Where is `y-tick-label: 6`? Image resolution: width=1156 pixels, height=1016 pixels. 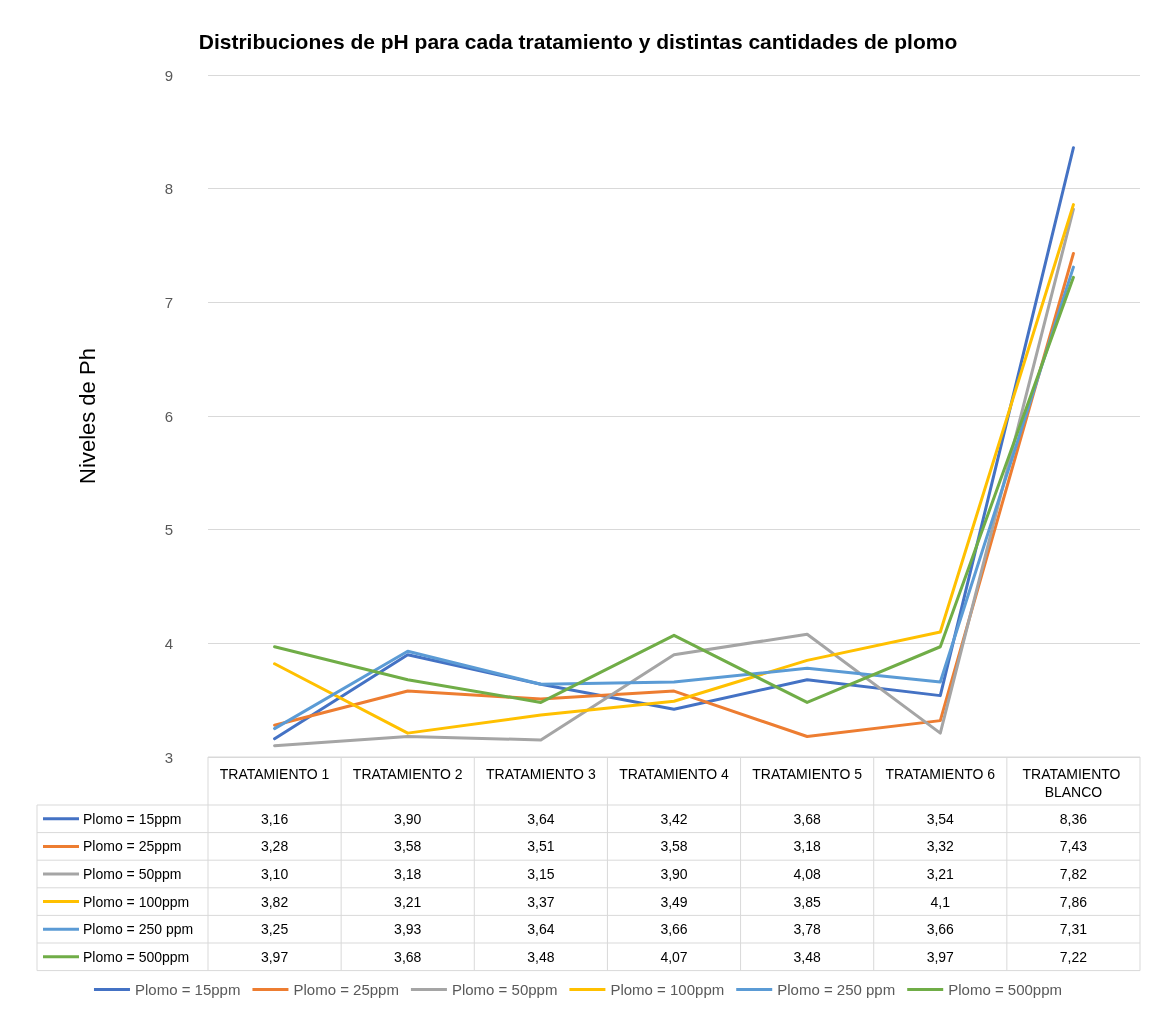
y-tick-label: 6 is located at coordinates (168, 416).